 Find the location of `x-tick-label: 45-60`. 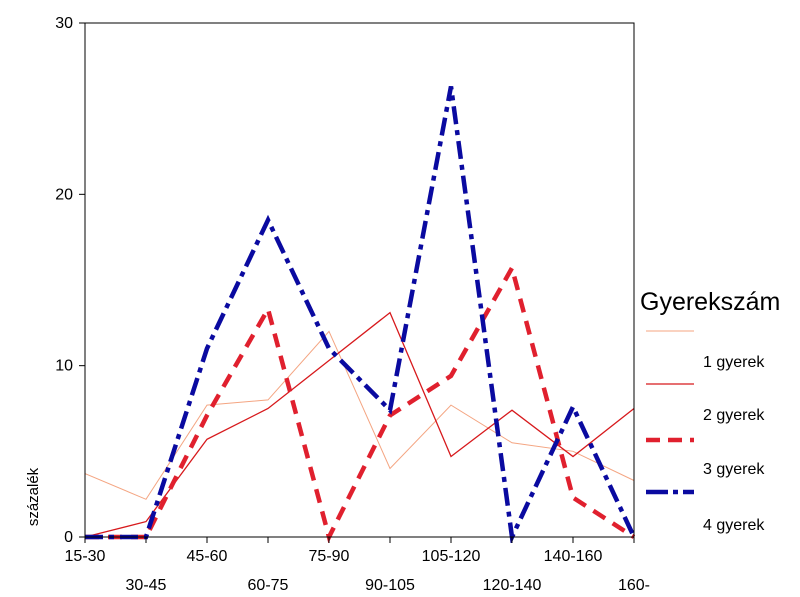

x-tick-label: 45-60 is located at coordinates (207, 556).